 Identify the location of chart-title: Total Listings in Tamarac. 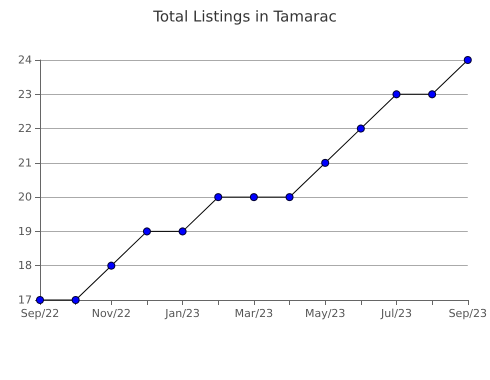
(244, 17).